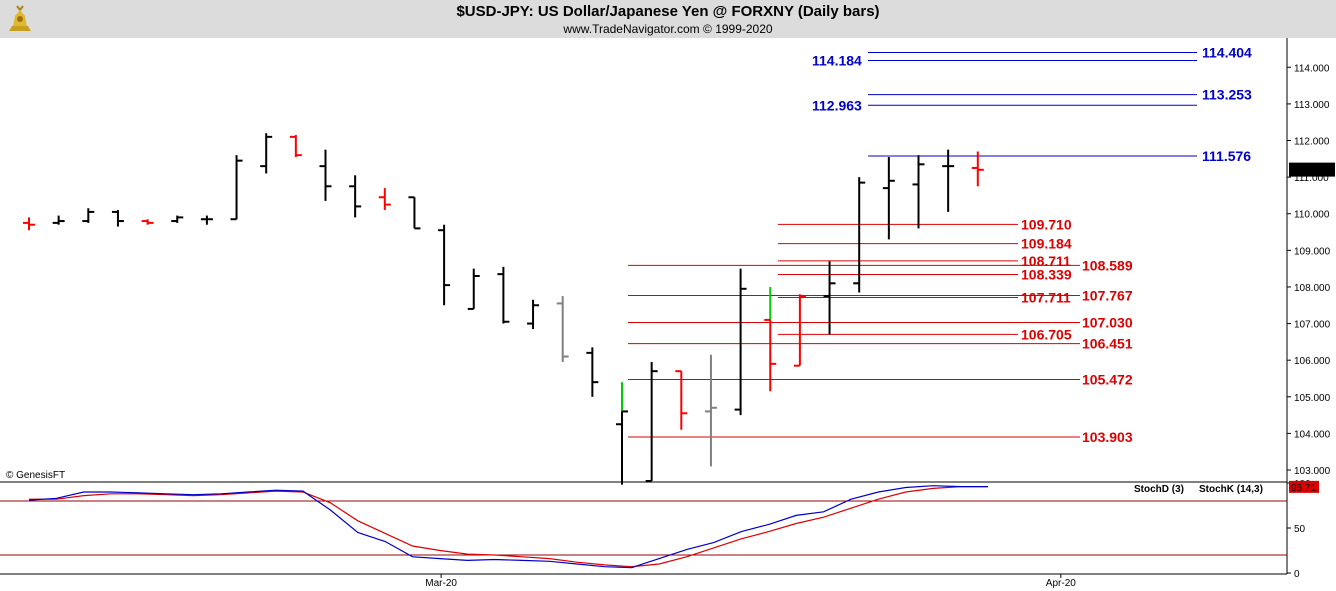  Describe the element at coordinates (1311, 178) in the screenshot. I see `price-tick-label: 111.000` at that location.